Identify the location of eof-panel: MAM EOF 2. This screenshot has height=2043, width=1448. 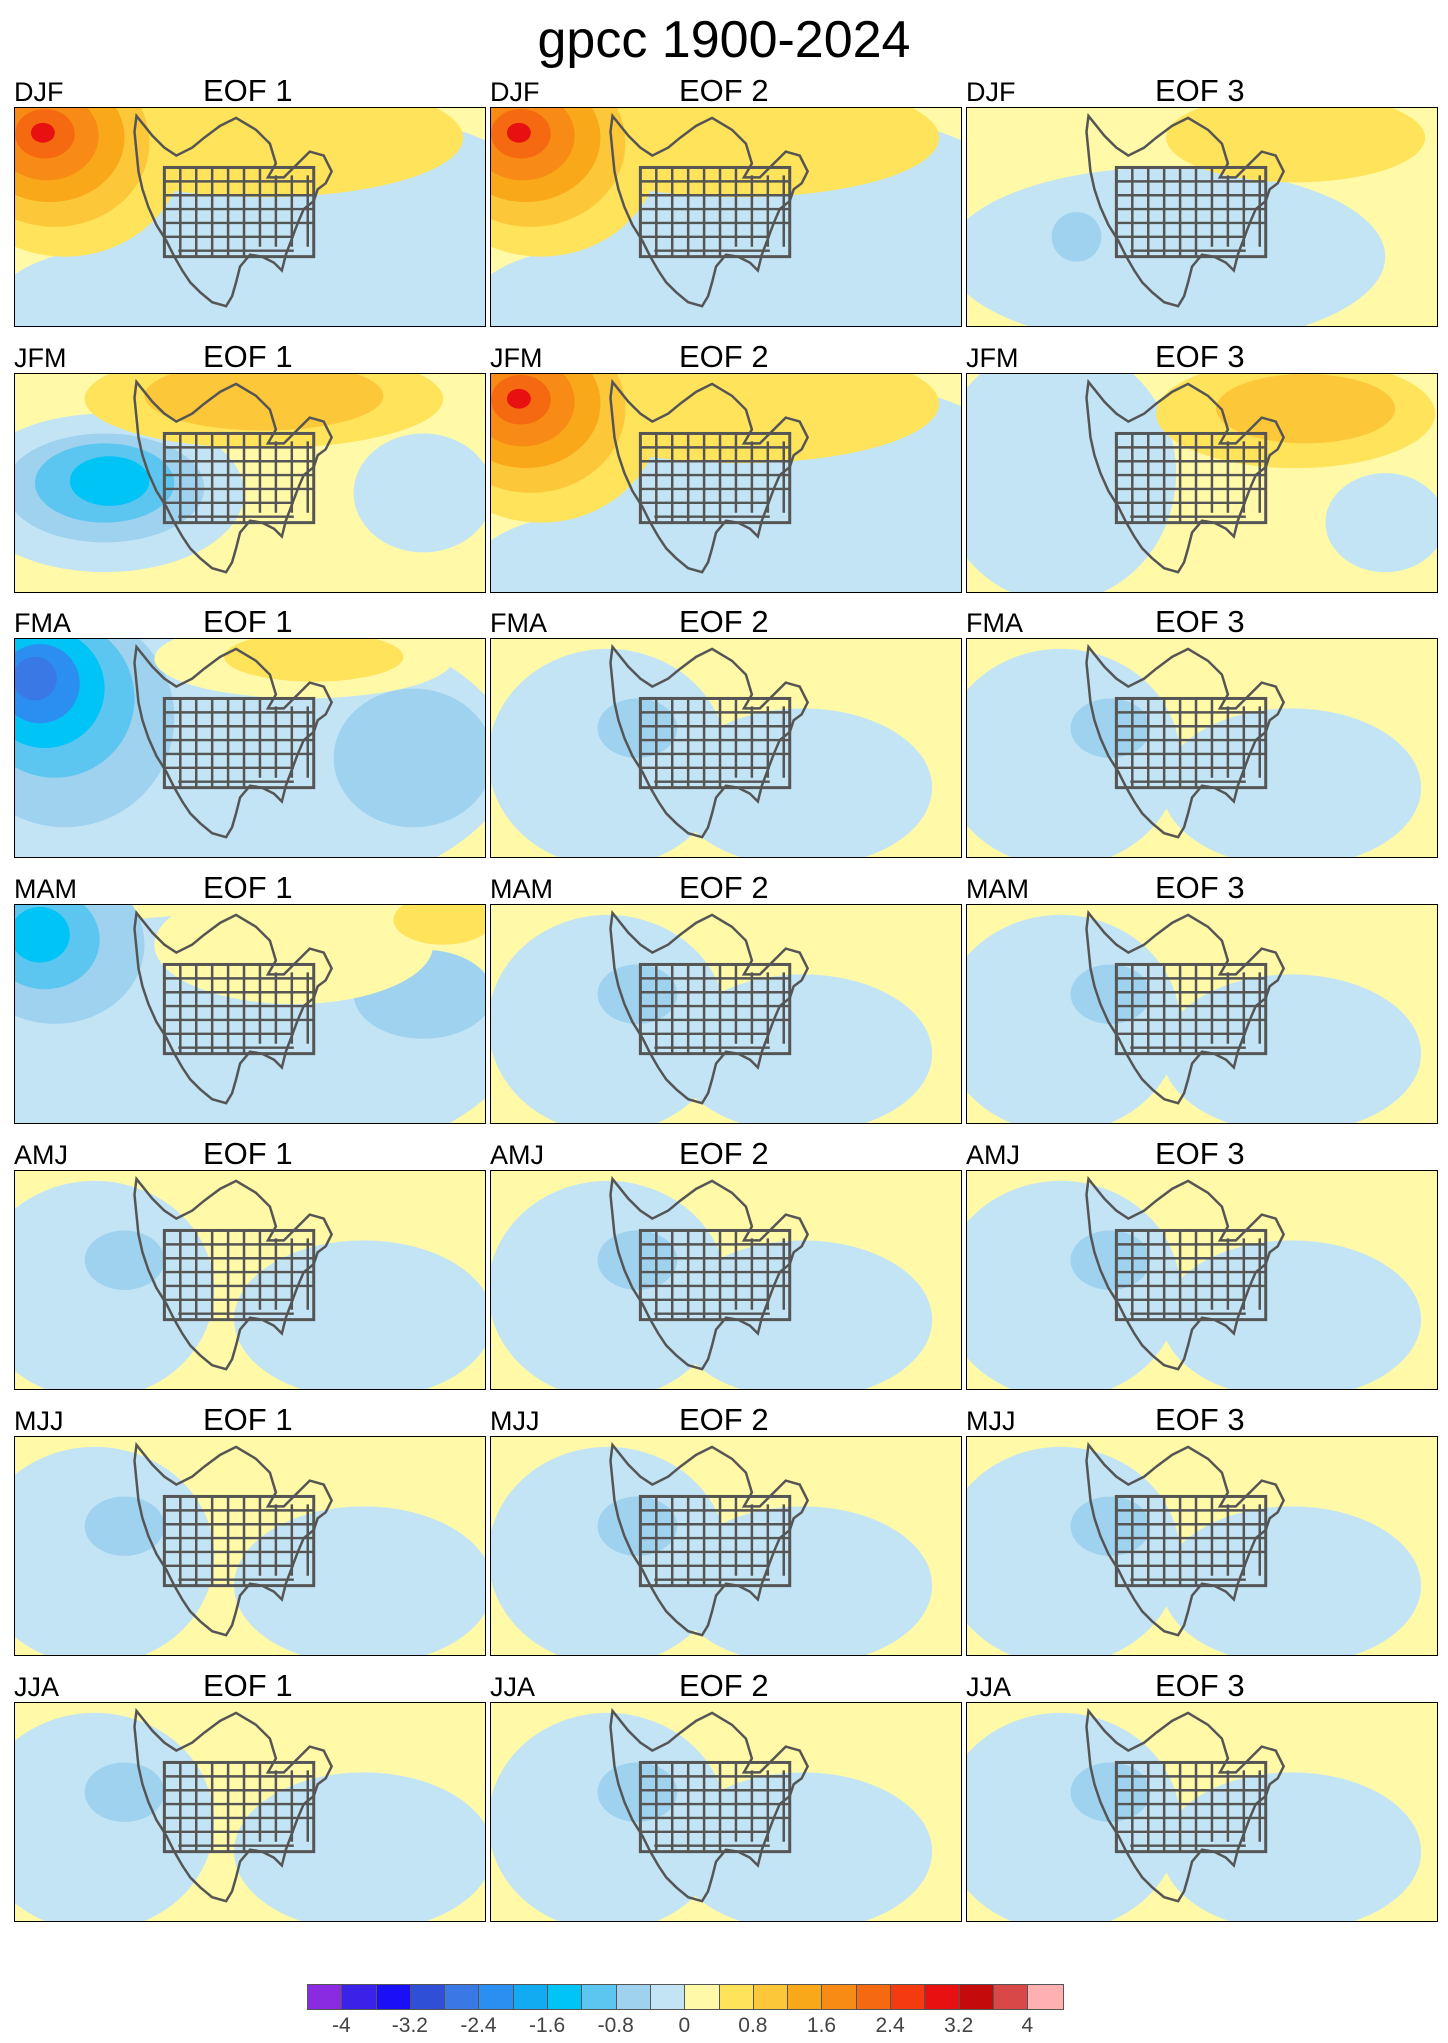
(726, 997).